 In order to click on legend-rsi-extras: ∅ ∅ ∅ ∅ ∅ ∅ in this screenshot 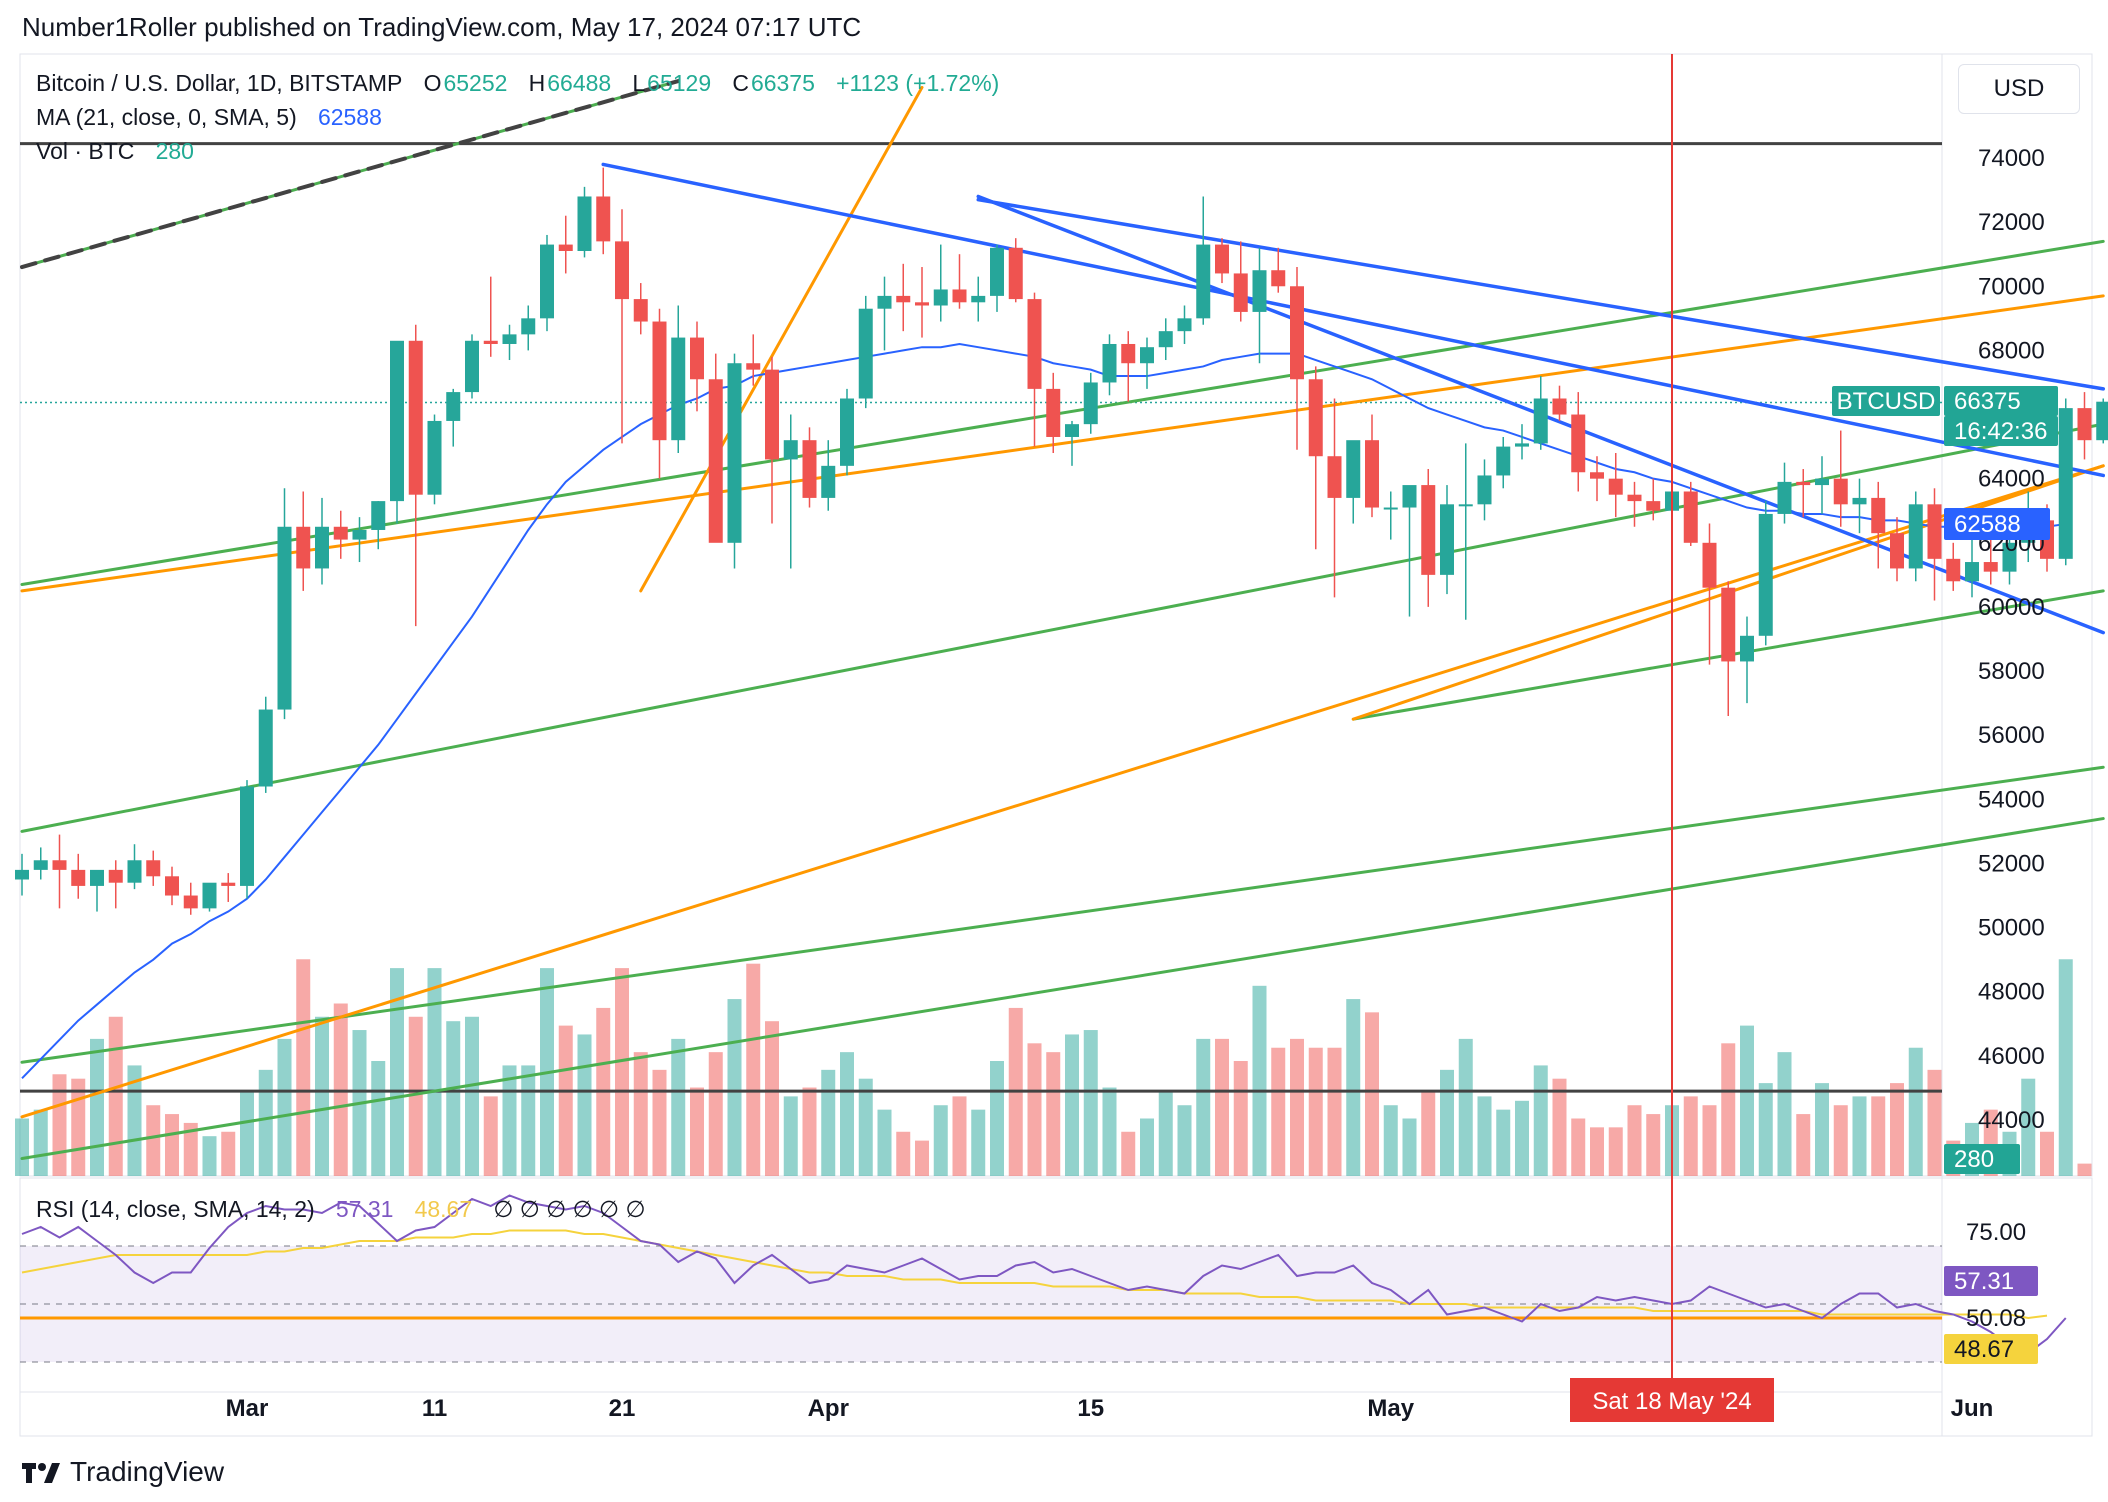, I will do `click(569, 1209)`.